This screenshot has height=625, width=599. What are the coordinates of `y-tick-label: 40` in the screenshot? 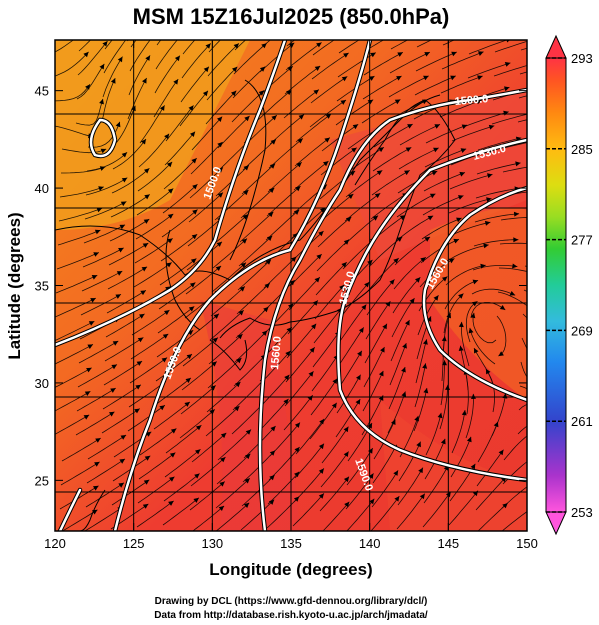 It's located at (42, 188).